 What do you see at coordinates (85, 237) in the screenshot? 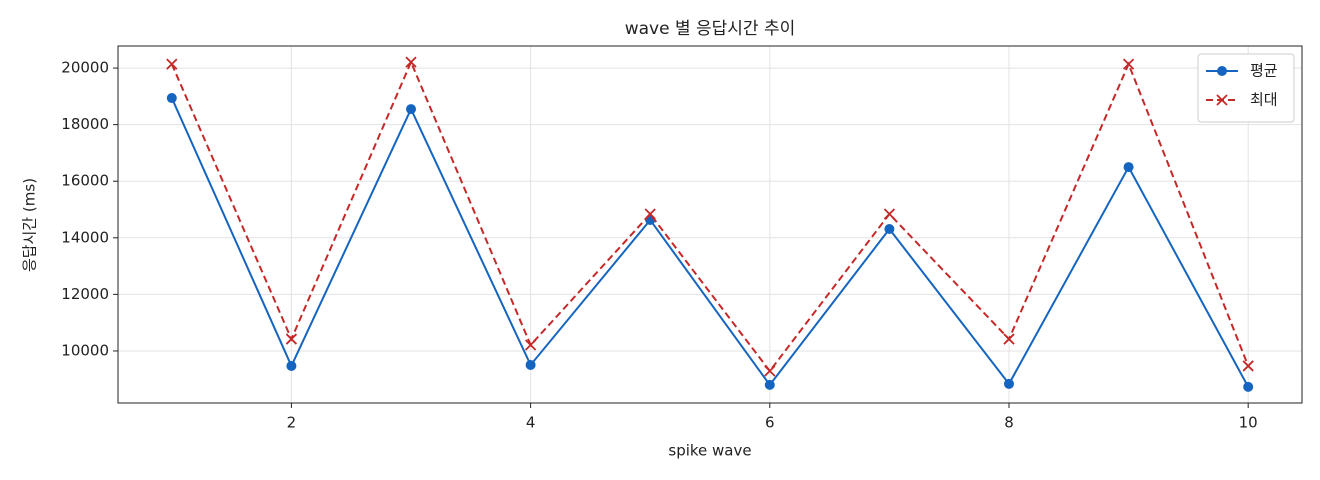
I see `y-tick-label: 14000` at bounding box center [85, 237].